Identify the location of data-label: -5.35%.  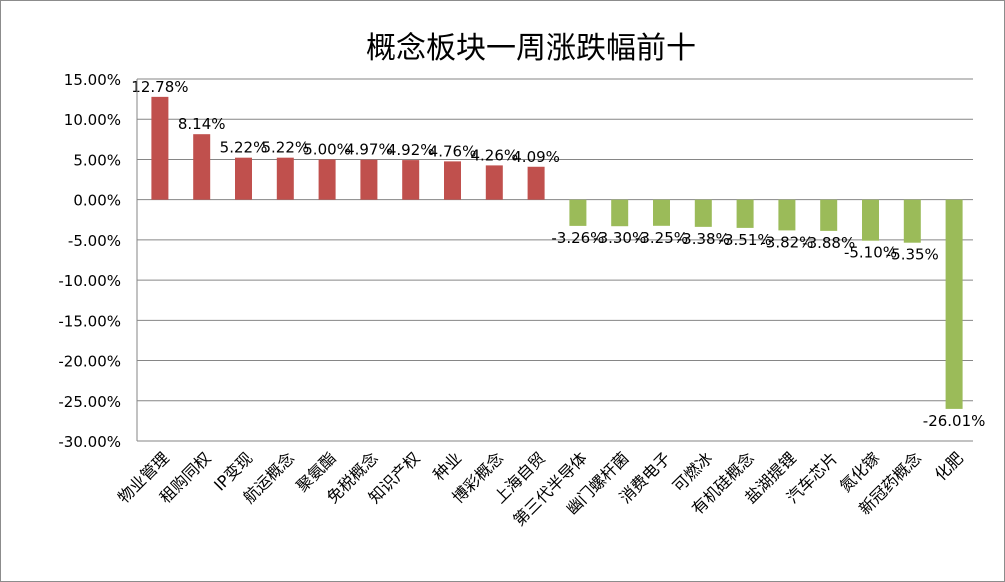
(912, 255).